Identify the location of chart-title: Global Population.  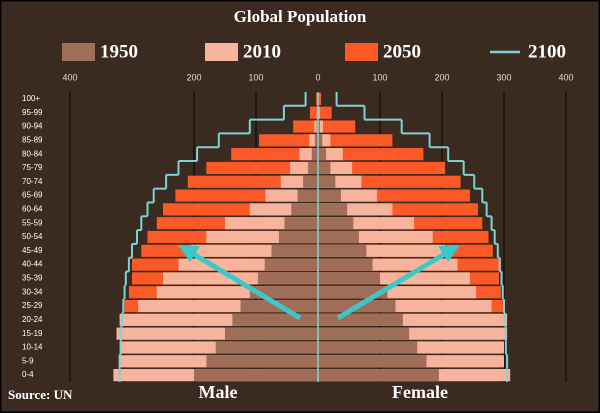
(300, 16).